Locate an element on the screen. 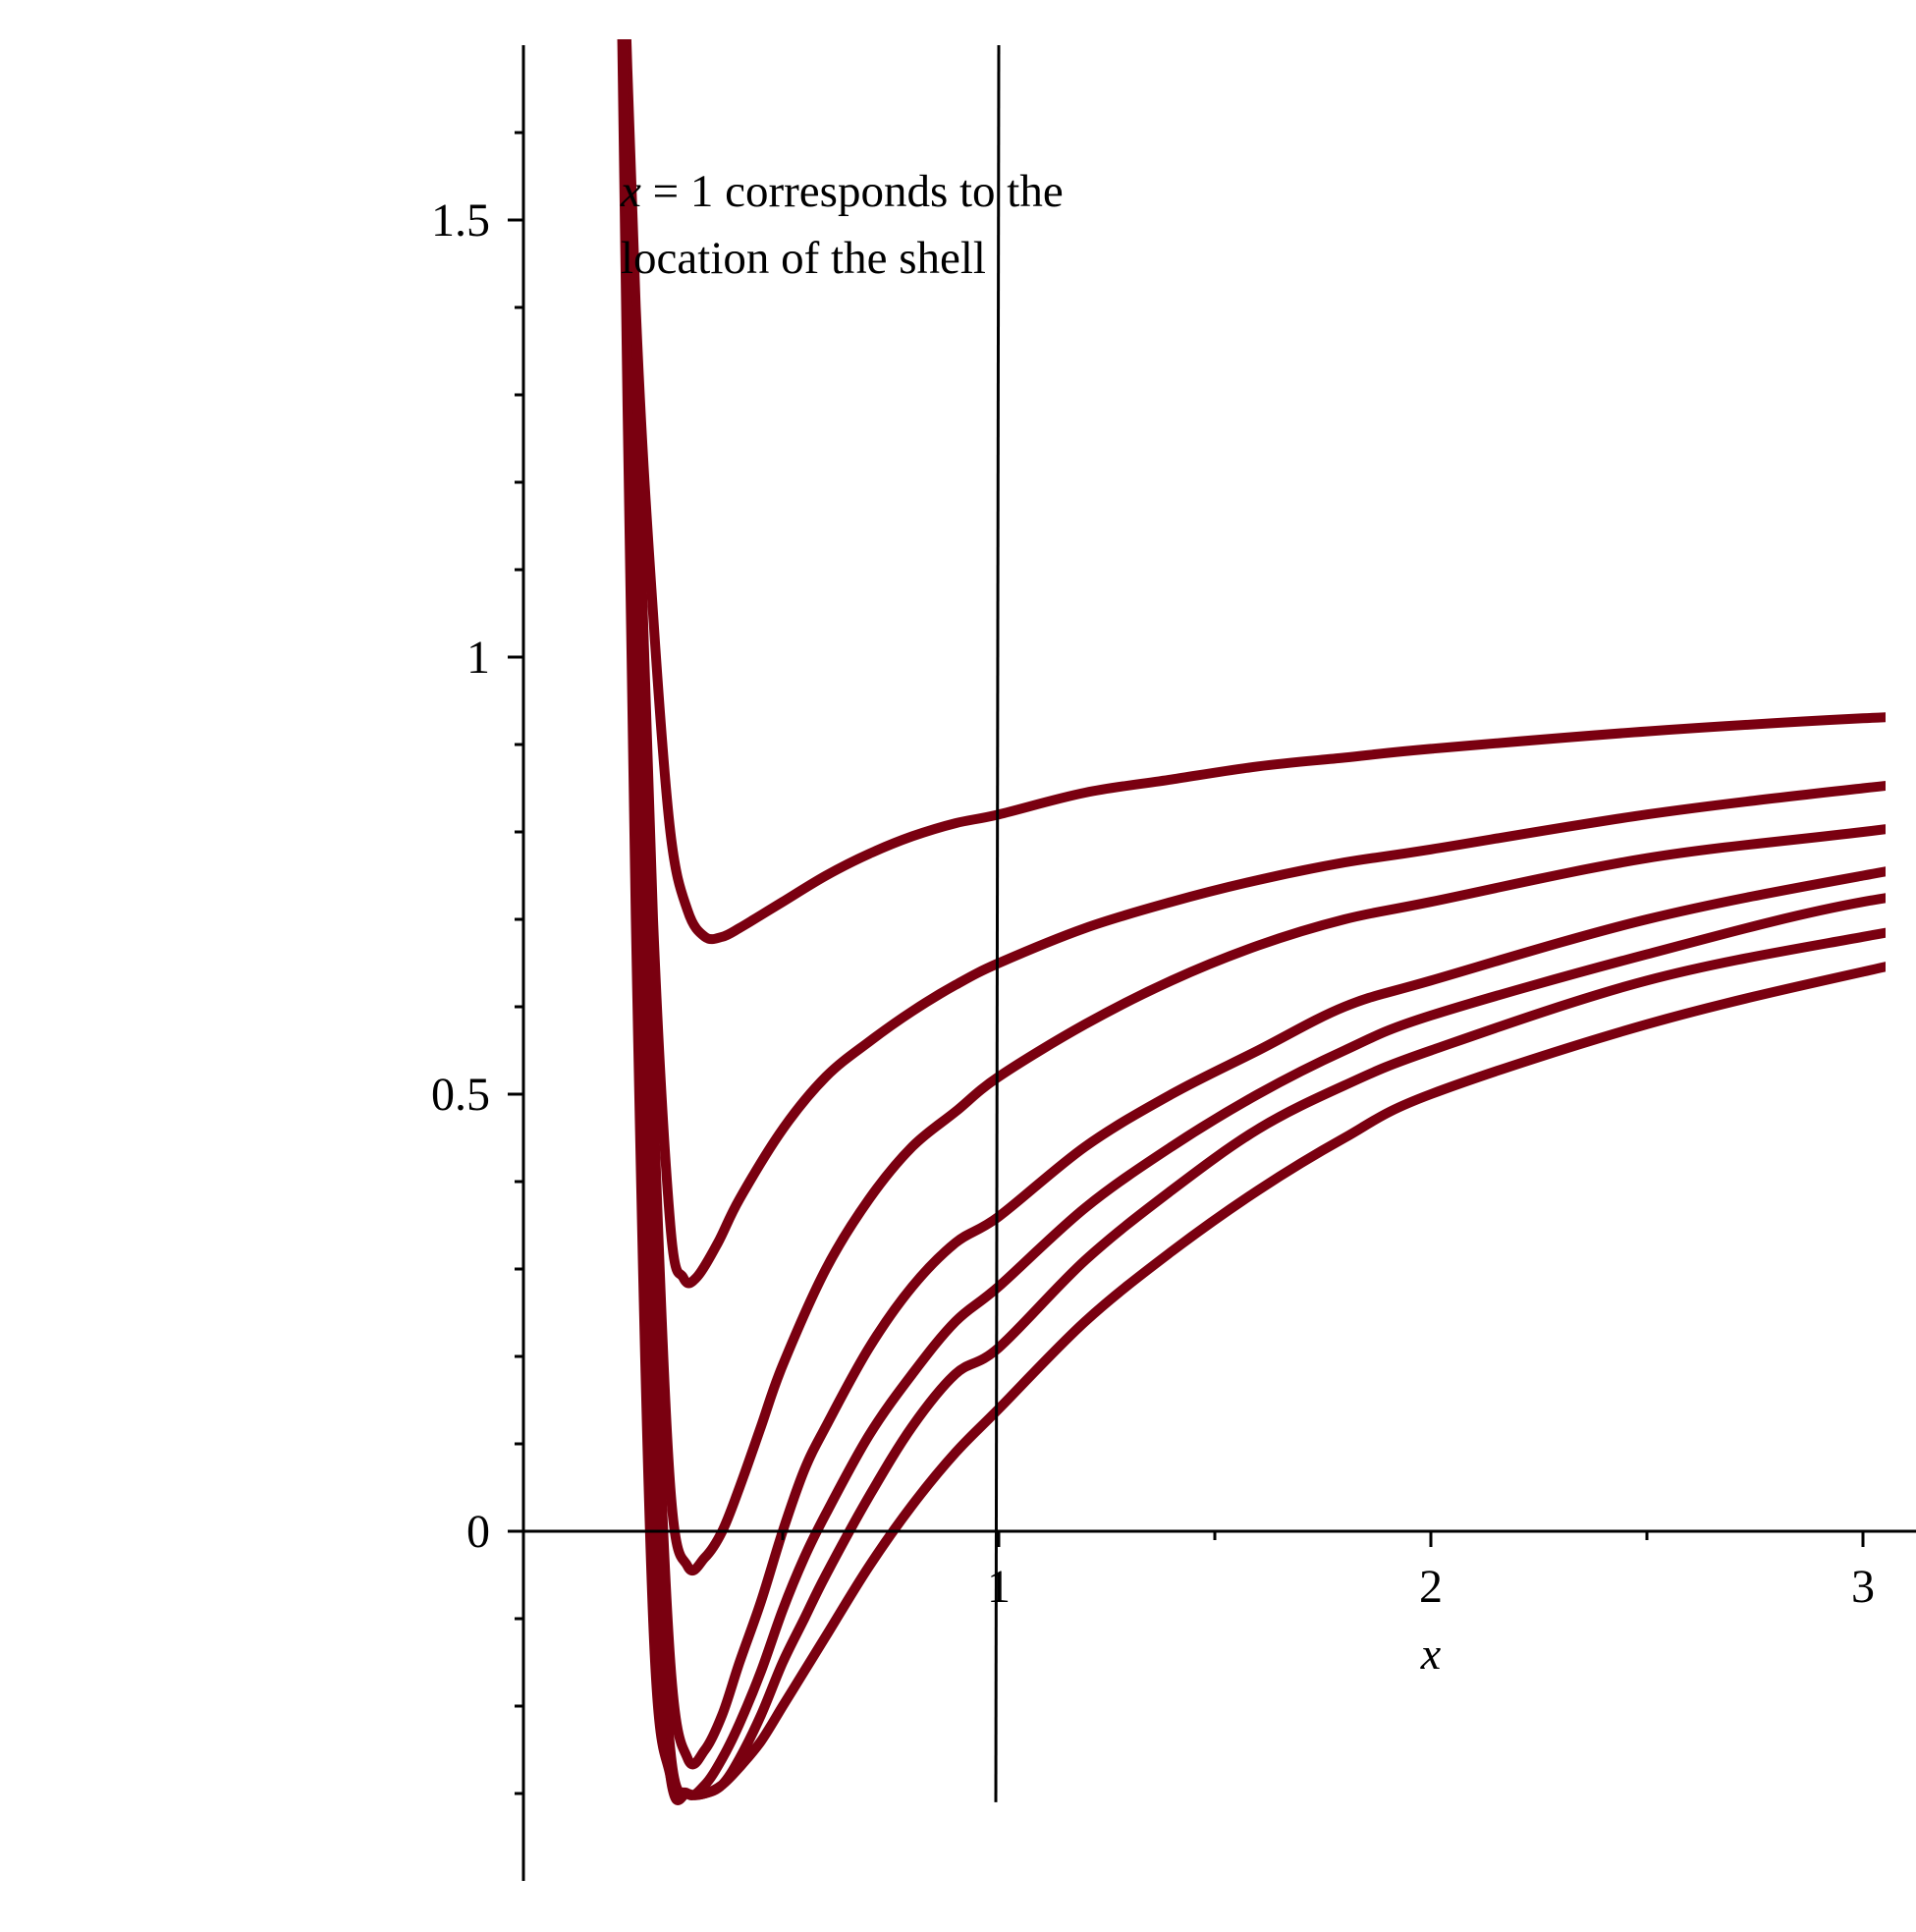  y-tick-label: 0 is located at coordinates (478, 1532).